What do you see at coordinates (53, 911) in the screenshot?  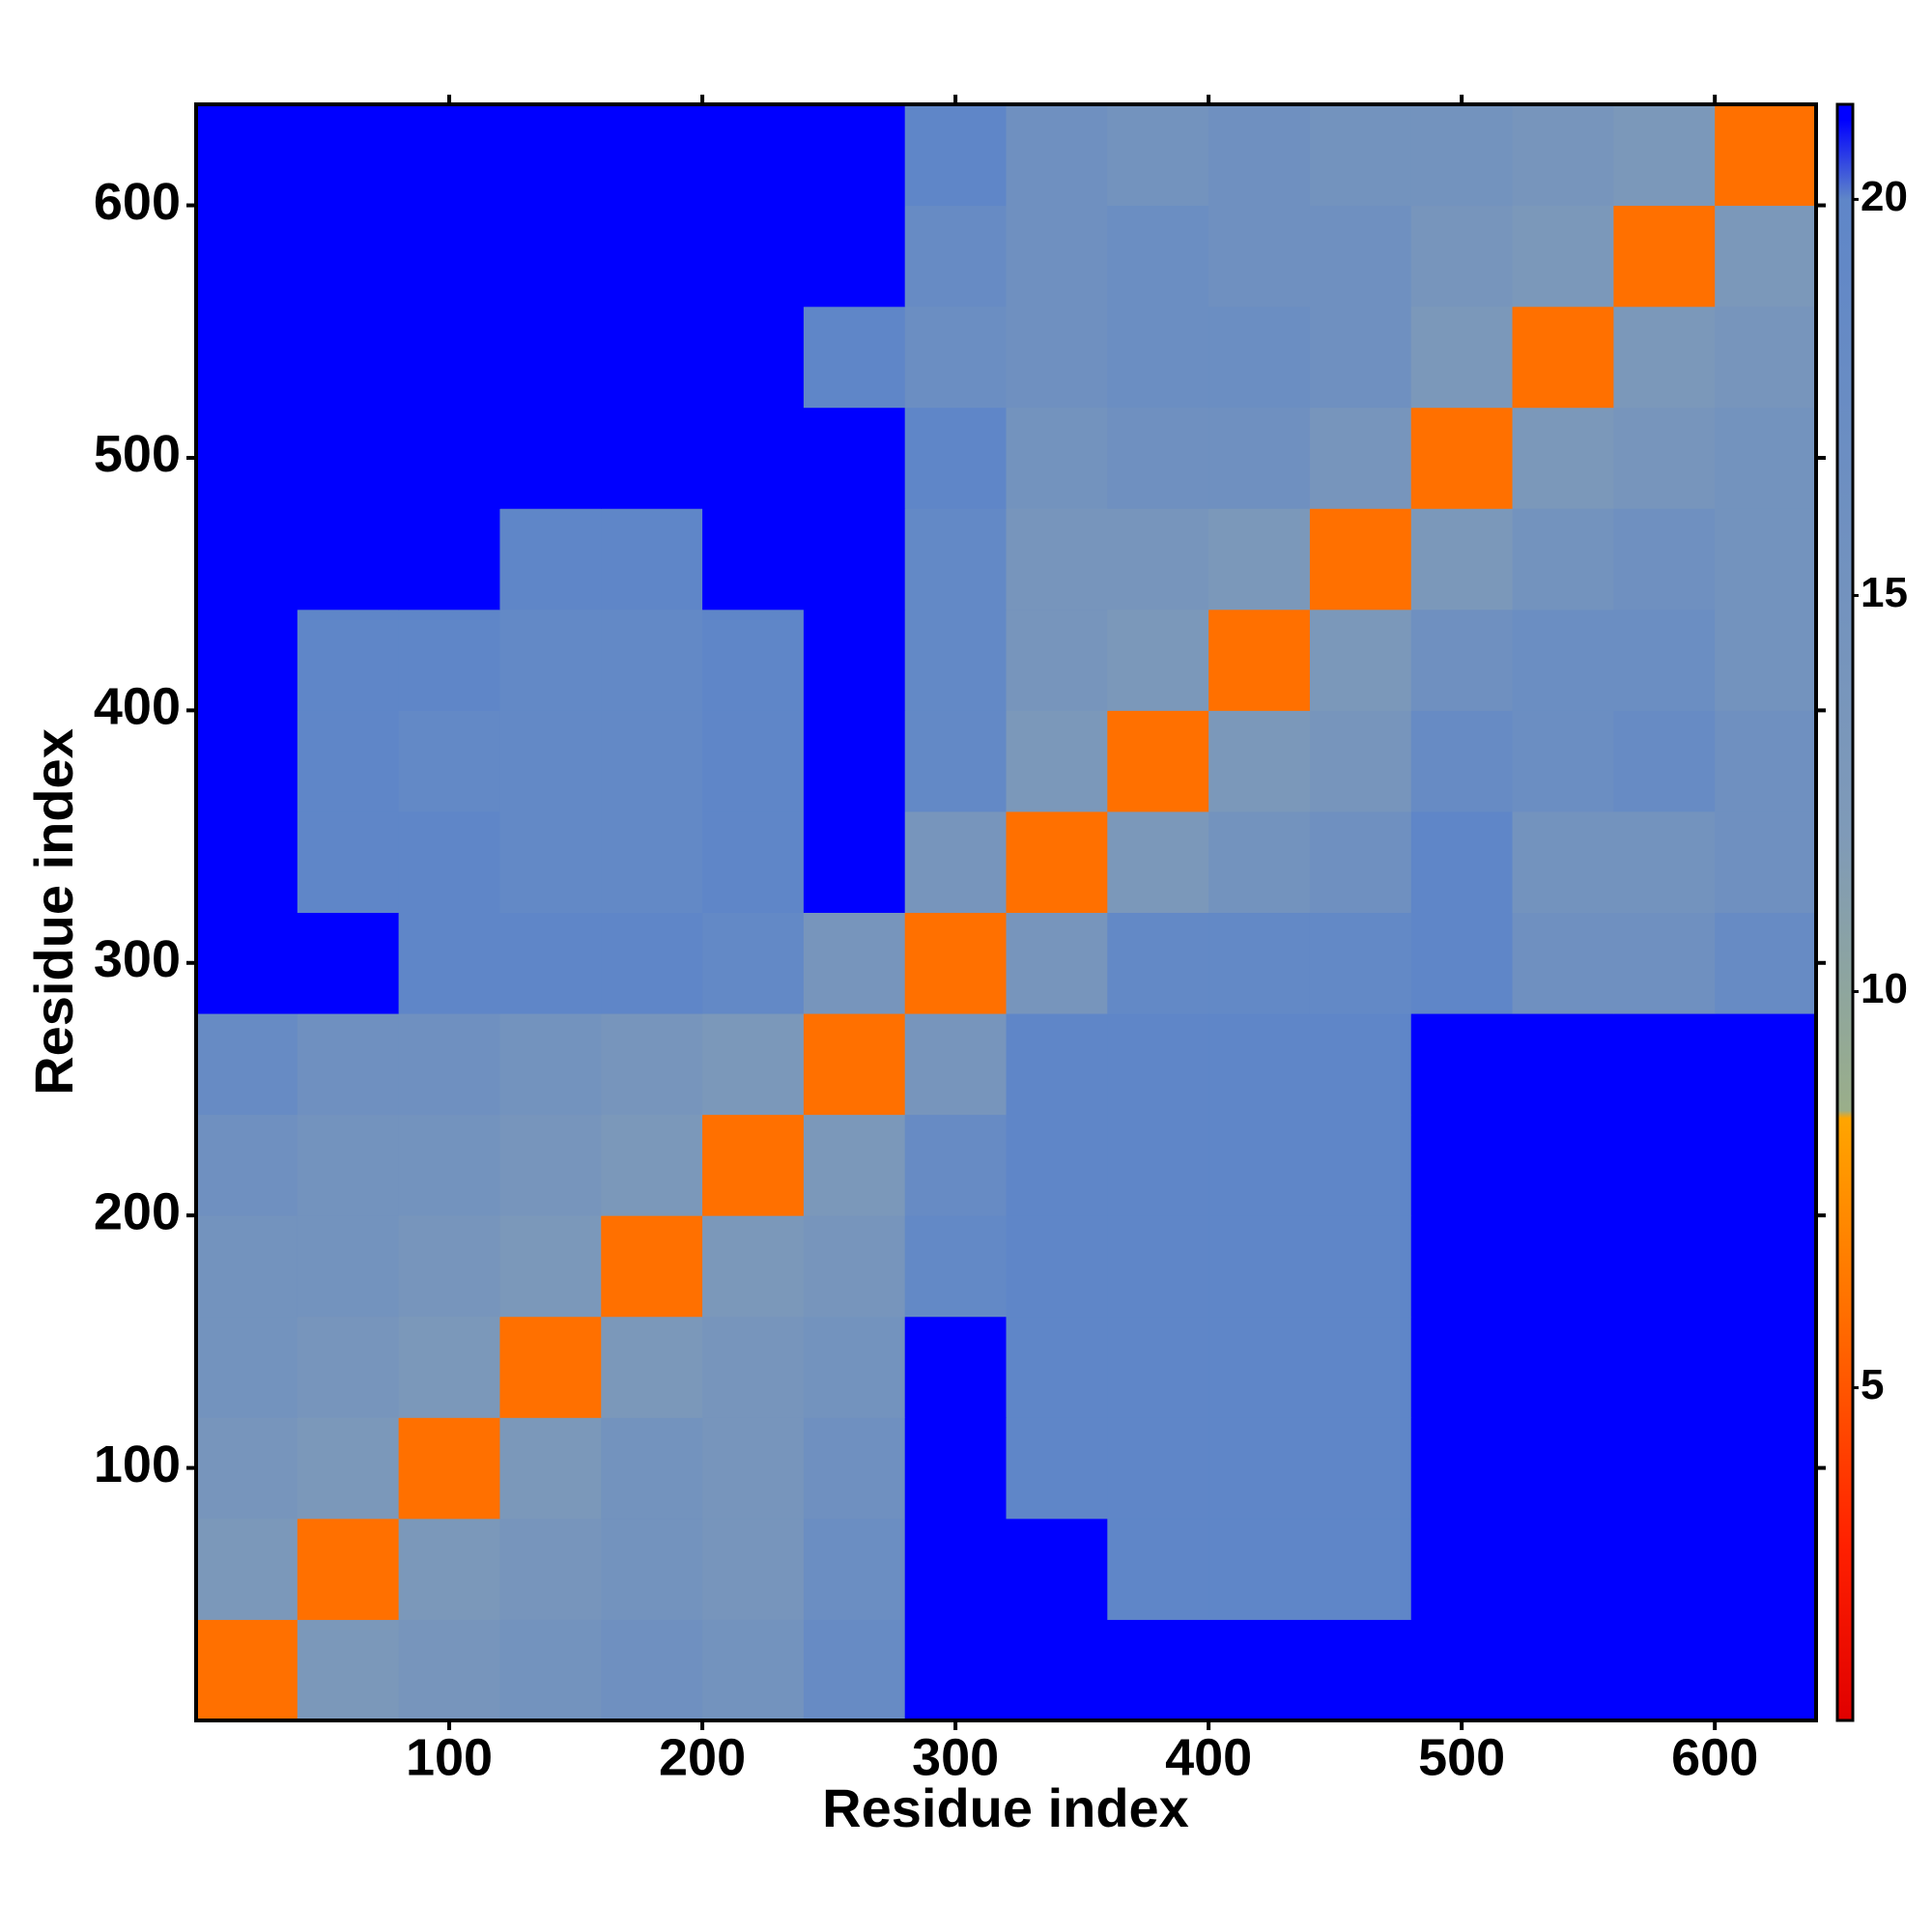 I see `y-axis-title: Residue index` at bounding box center [53, 911].